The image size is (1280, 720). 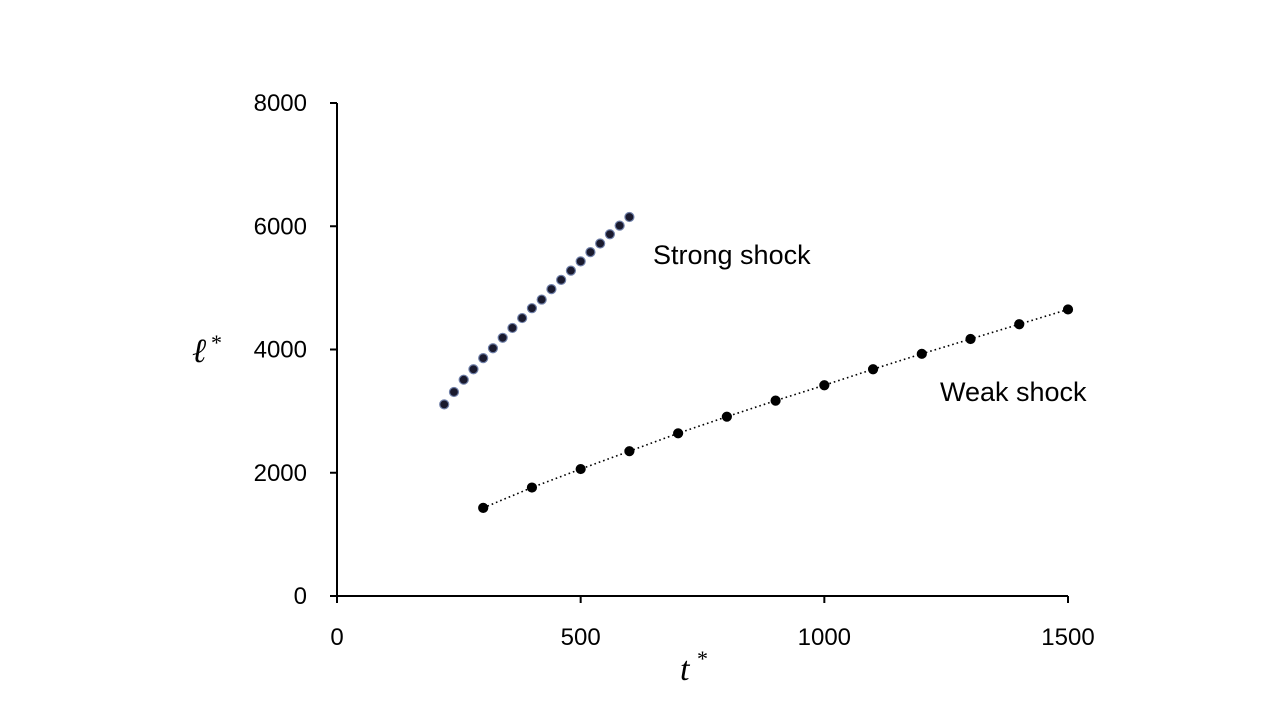 What do you see at coordinates (1067, 637) in the screenshot?
I see `x-tick-label: 1500` at bounding box center [1067, 637].